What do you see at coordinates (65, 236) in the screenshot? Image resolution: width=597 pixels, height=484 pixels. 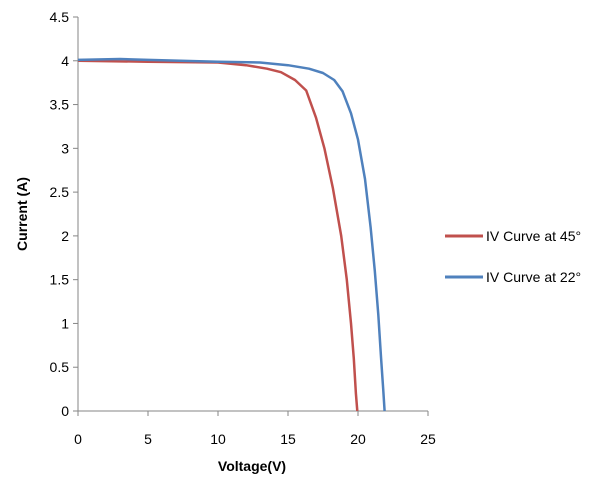 I see `y-tick-label: 2` at bounding box center [65, 236].